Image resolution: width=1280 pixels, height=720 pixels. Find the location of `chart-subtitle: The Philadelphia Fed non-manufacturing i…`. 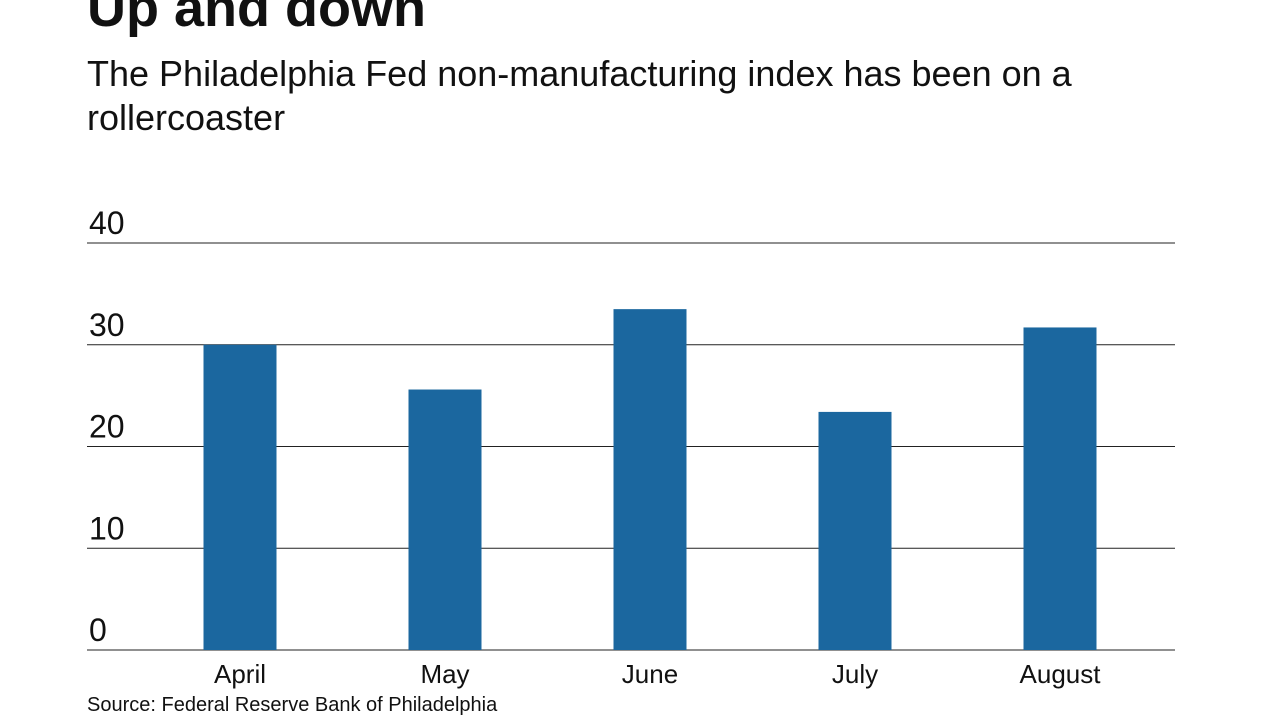

chart-subtitle: The Philadelphia Fed non-manufacturing i… is located at coordinates (579, 95).